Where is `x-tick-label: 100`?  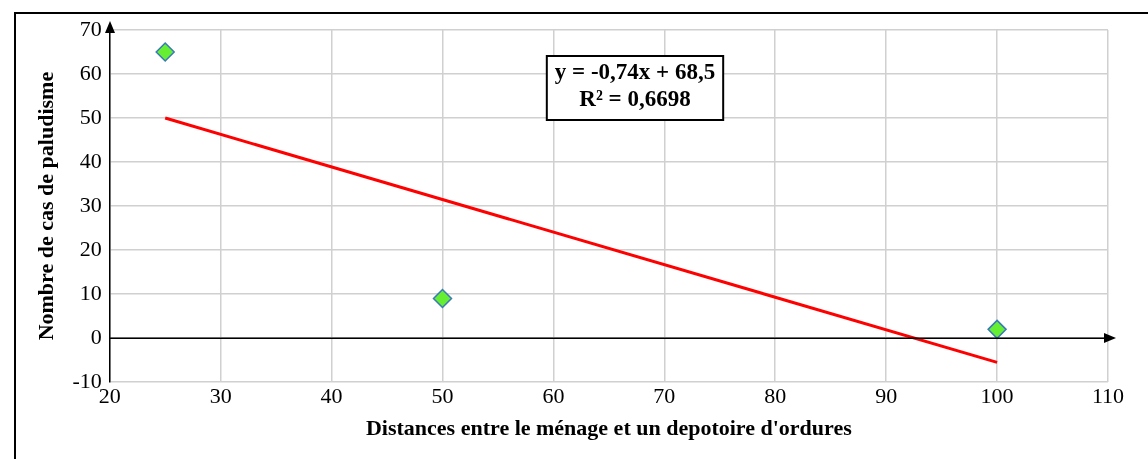
x-tick-label: 100 is located at coordinates (997, 396).